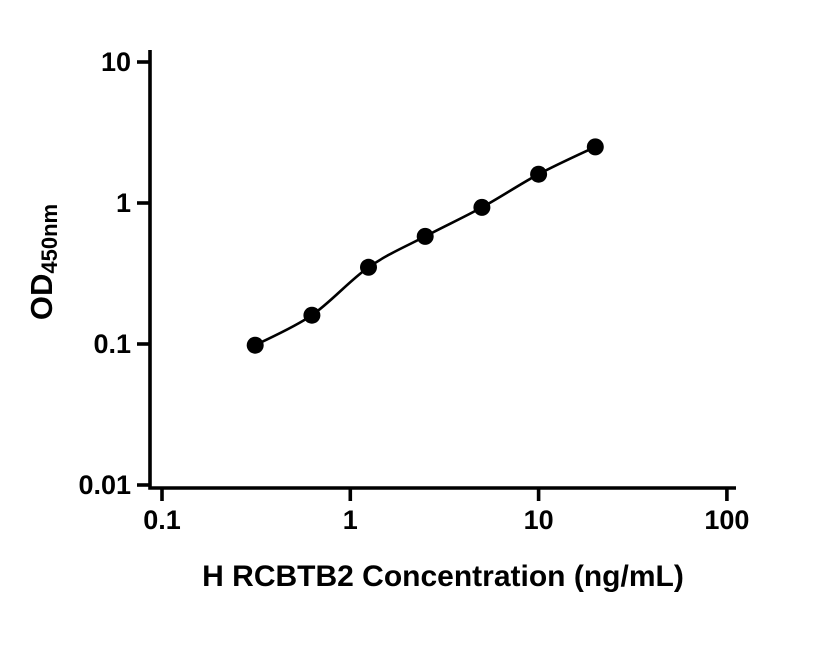  Describe the element at coordinates (116, 62) in the screenshot. I see `y-tick-label: 10` at that location.